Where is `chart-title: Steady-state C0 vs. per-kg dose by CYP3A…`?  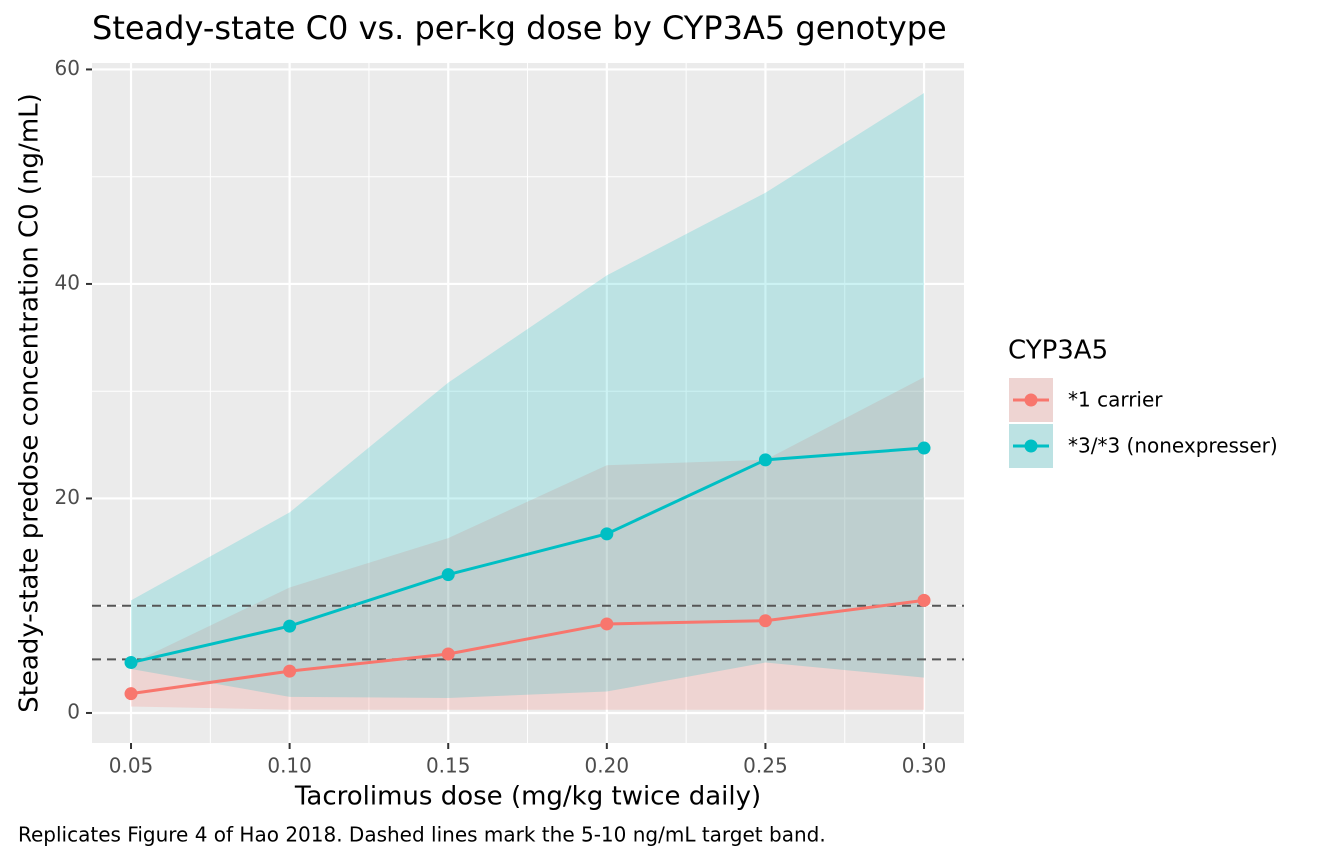
chart-title: Steady-state C0 vs. per-kg dose by CYP3A… is located at coordinates (519, 28).